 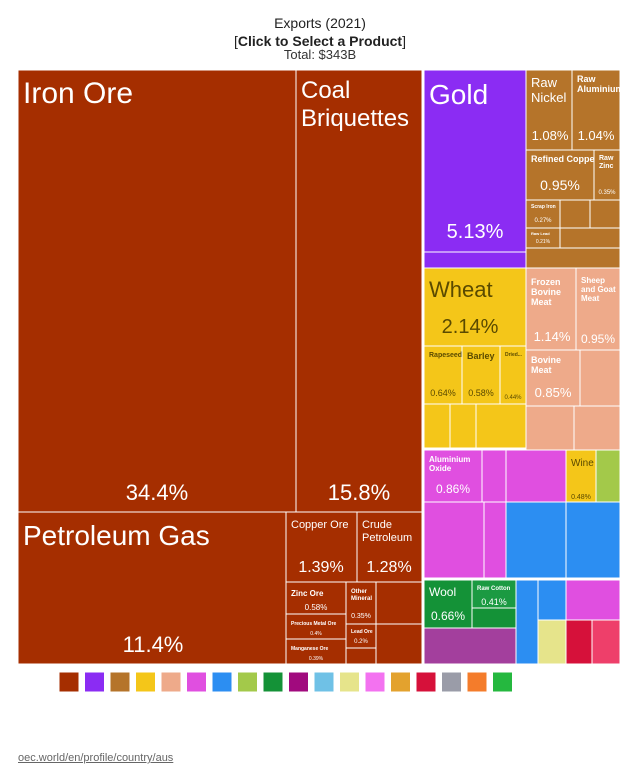 What do you see at coordinates (449, 464) in the screenshot?
I see `treemap-label-aluminium-oxide: Aluminium Oxide` at bounding box center [449, 464].